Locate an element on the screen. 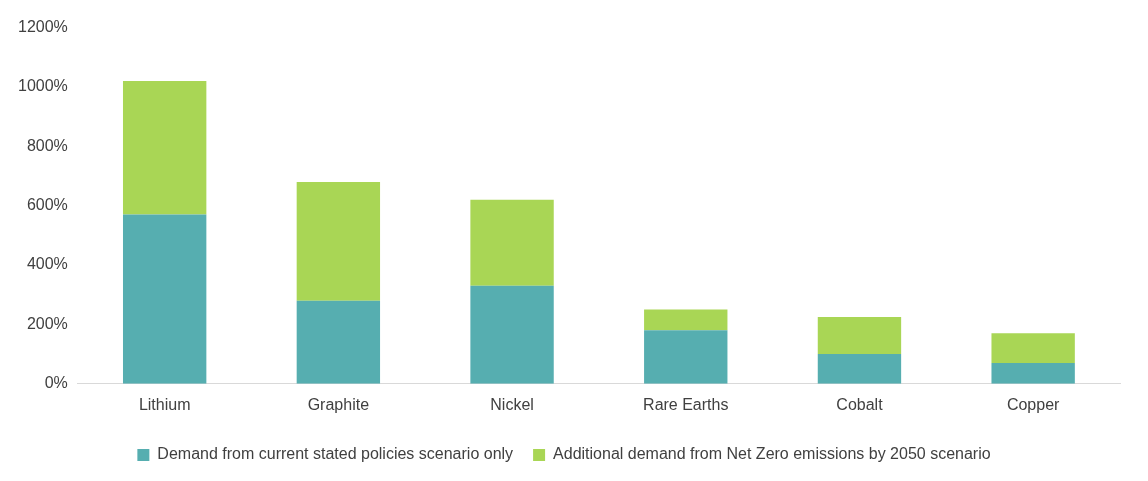 The image size is (1148, 481). x-tick-label: Rare Earths is located at coordinates (686, 404).